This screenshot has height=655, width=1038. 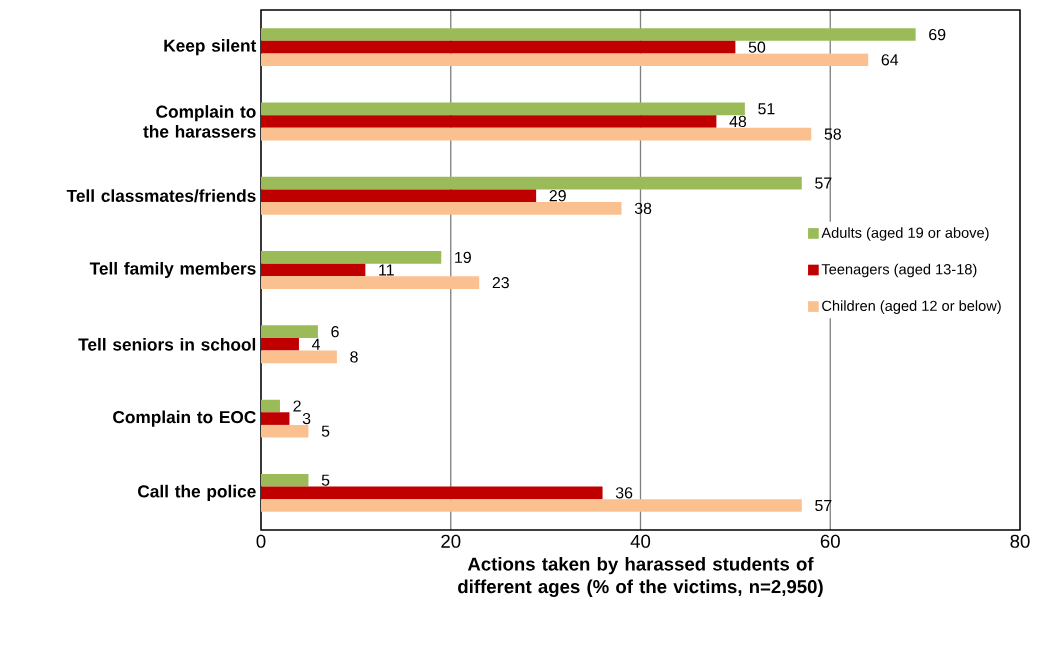 I want to click on legend-label: Children (aged 12 or below), so click(x=911, y=307).